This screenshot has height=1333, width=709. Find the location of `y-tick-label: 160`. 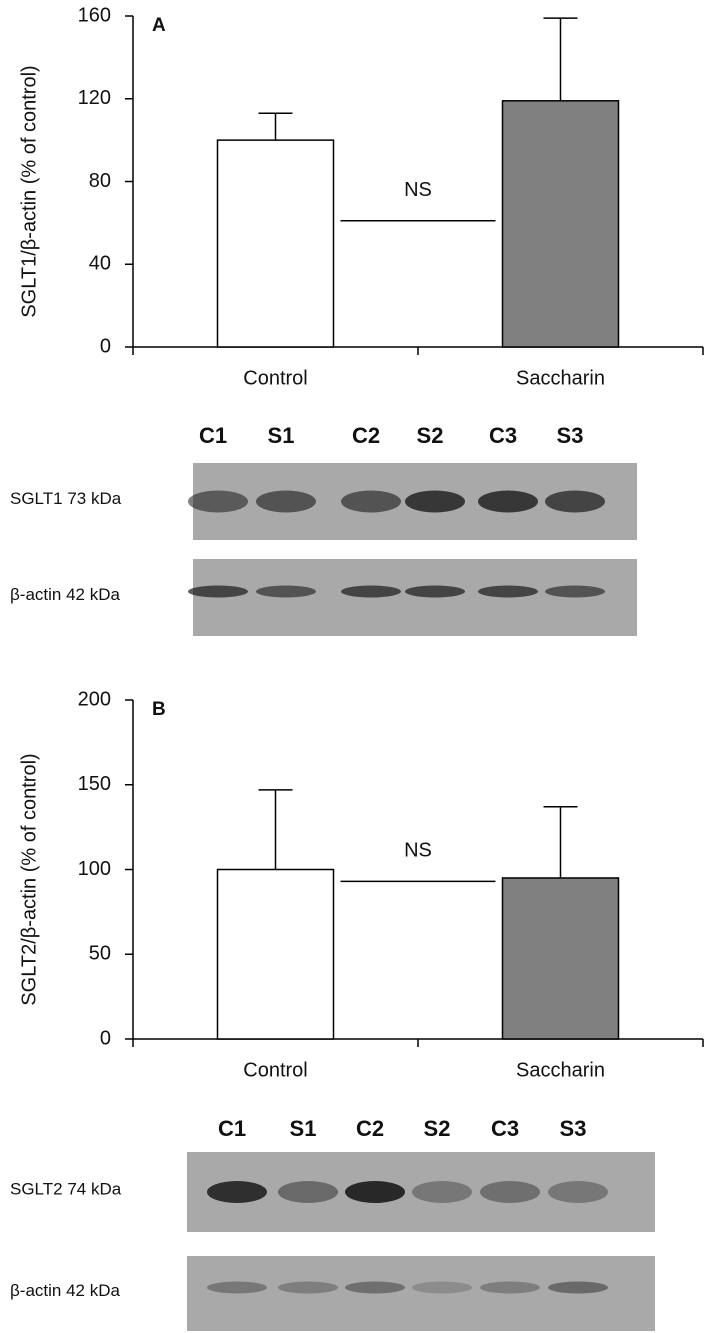

y-tick-label: 160 is located at coordinates (94, 15).